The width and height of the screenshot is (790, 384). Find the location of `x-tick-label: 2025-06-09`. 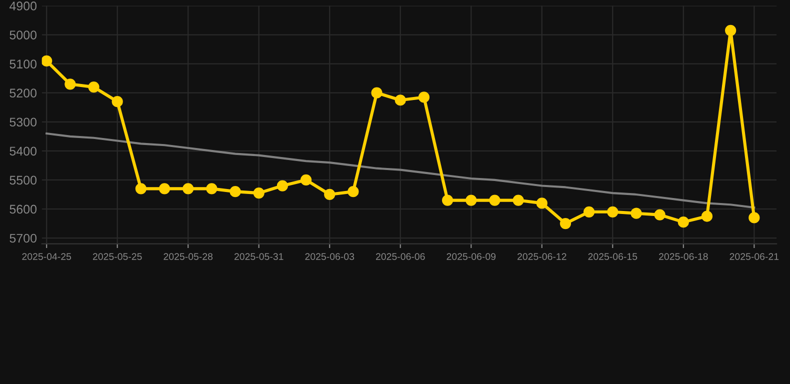

x-tick-label: 2025-06-09 is located at coordinates (471, 256).